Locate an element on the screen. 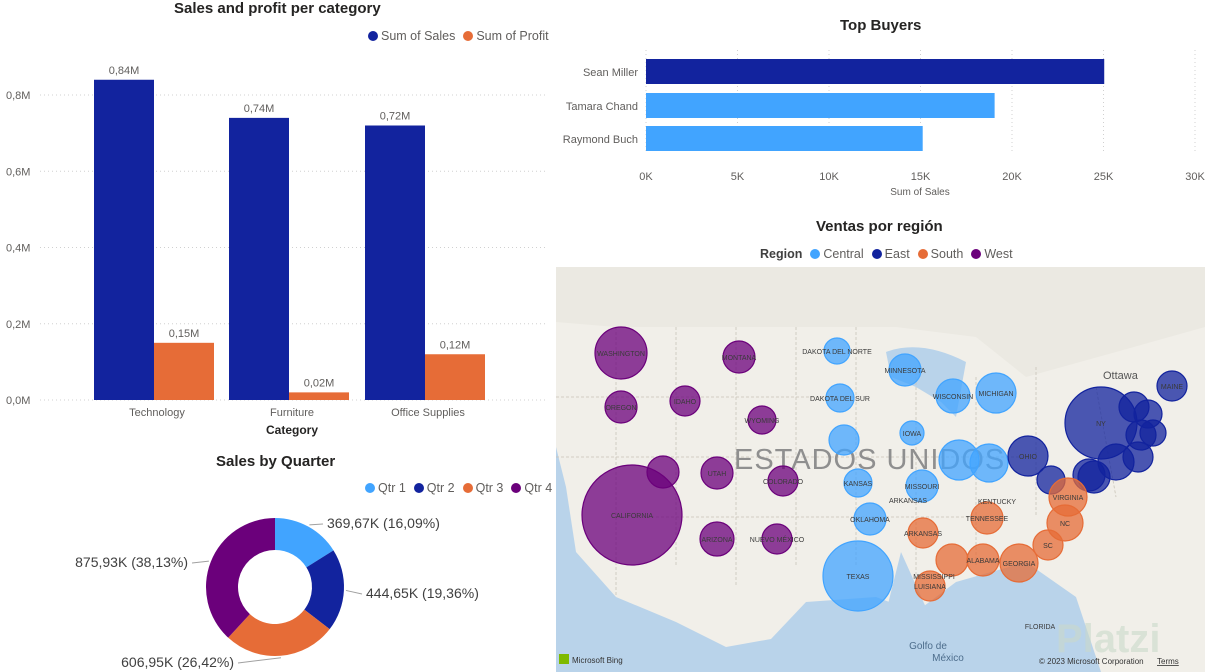  legend-item-sales: Sum of Sales is located at coordinates (411, 36).